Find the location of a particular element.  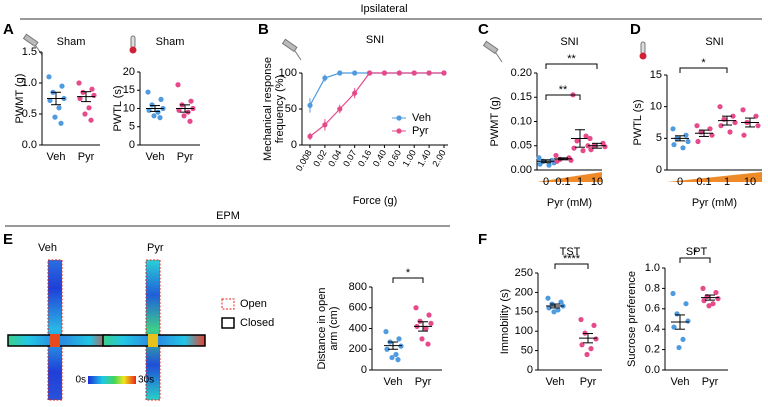

x-tick-label: Pyr is located at coordinates (185, 157).